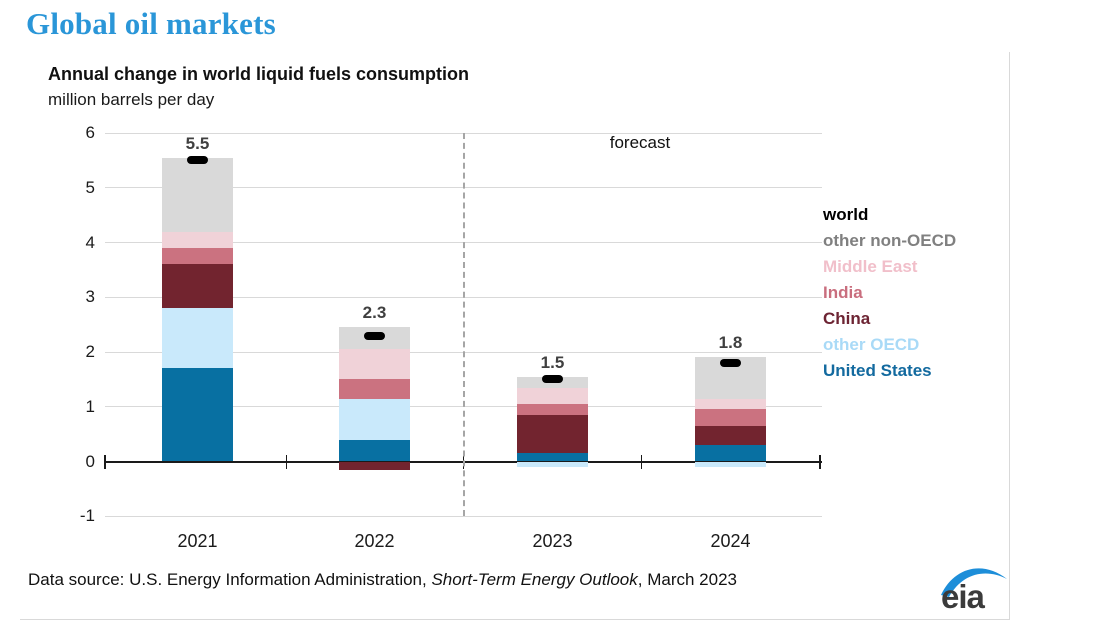 Image resolution: width=1106 pixels, height=637 pixels. I want to click on legend-item-other-non-oecd: other non-OECD, so click(890, 240).